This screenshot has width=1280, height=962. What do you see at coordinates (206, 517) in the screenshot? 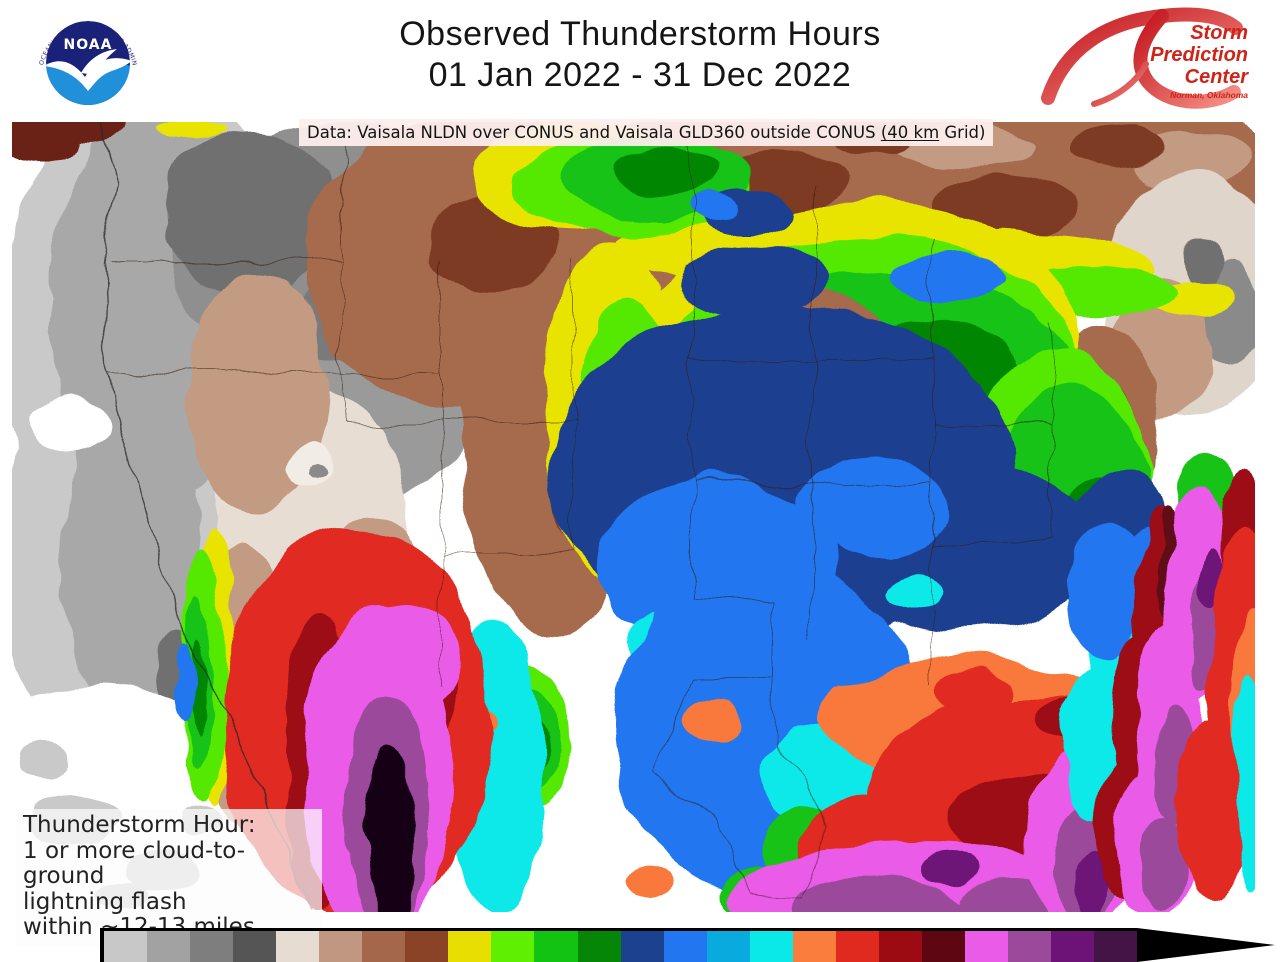
I see `coastline` at bounding box center [206, 517].